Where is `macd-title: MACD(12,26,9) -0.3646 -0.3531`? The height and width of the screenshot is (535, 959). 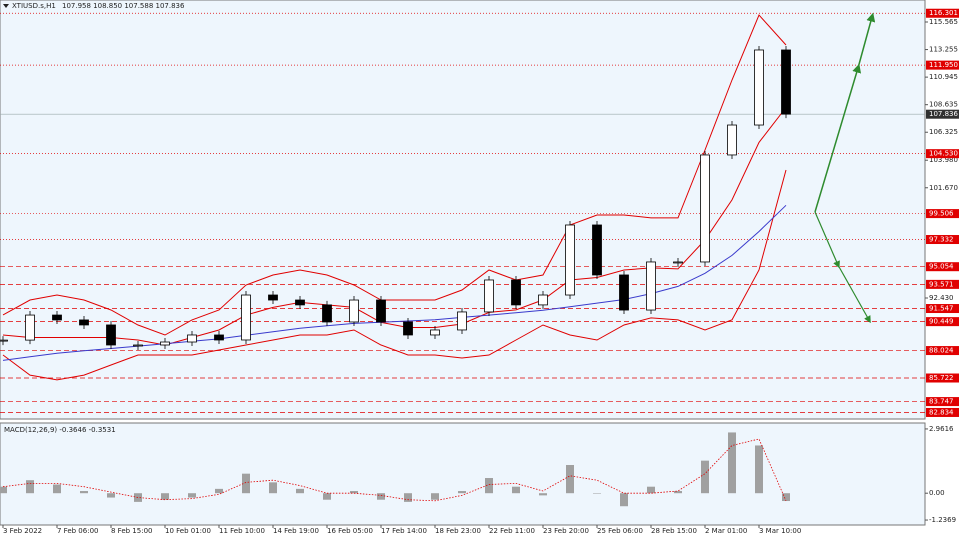
macd-title: MACD(12,26,9) -0.3646 -0.3531 is located at coordinates (60, 430).